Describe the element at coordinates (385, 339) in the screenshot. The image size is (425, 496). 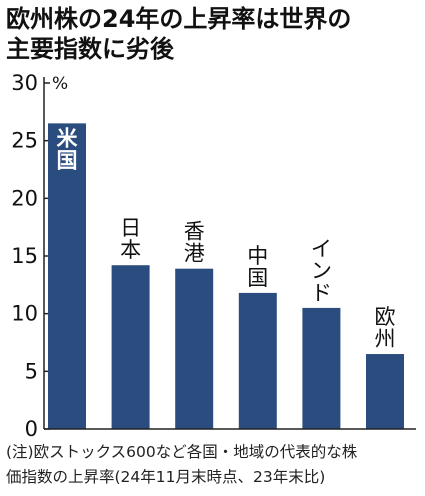
I see `bar-category-label: 州` at that location.